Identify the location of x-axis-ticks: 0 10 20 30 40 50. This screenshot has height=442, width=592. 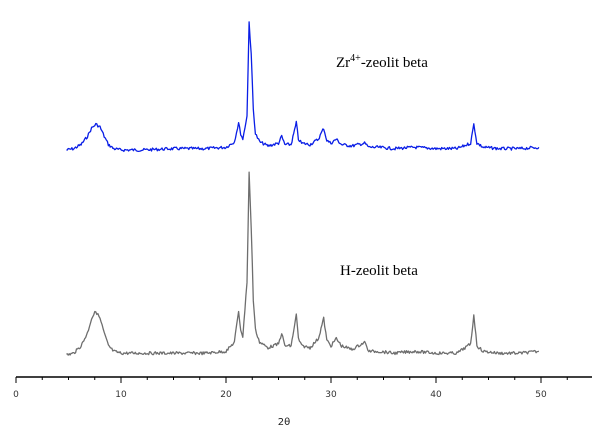
(290, 388).